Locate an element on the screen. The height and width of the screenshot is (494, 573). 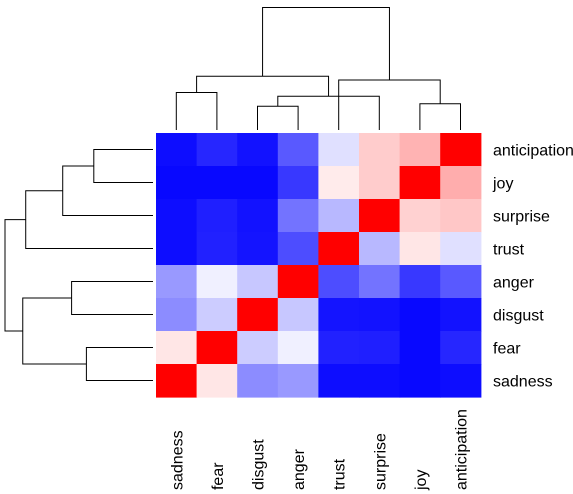
heatmap-cell-joy-joy is located at coordinates (420, 183).